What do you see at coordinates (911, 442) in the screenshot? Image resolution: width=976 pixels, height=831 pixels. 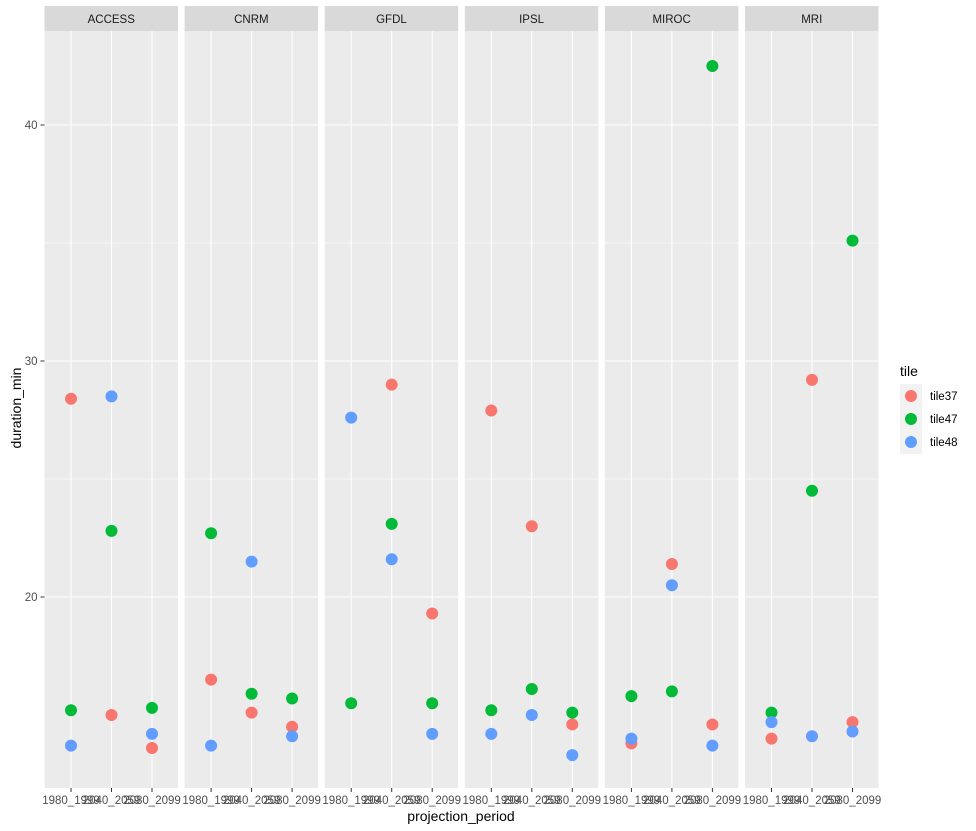 I see `legend-key-tile48` at bounding box center [911, 442].